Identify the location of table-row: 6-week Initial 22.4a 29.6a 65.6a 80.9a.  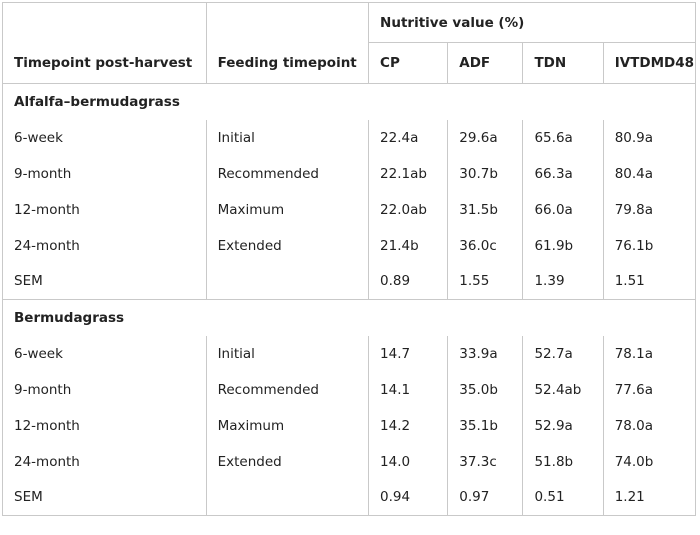
(349, 137).